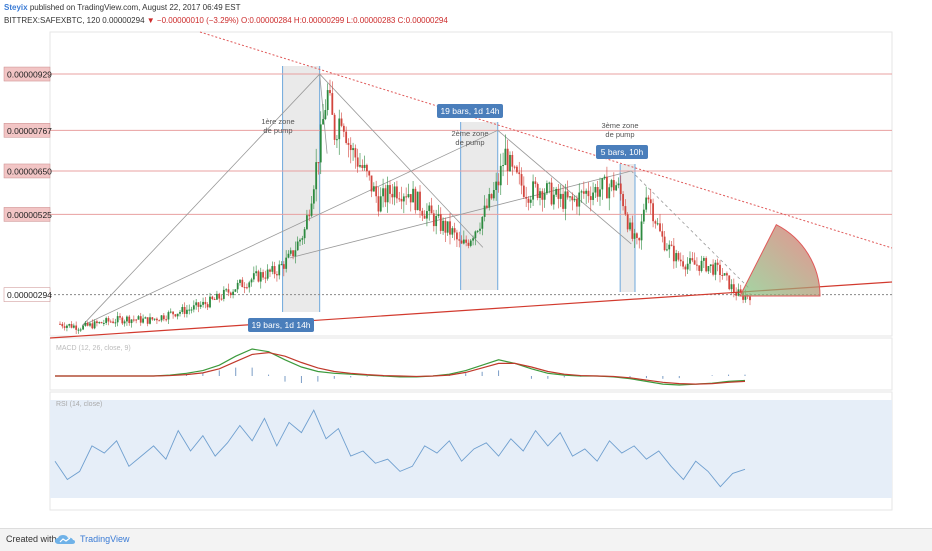  What do you see at coordinates (400, 368) in the screenshot?
I see `macd-signal-line` at bounding box center [400, 368].